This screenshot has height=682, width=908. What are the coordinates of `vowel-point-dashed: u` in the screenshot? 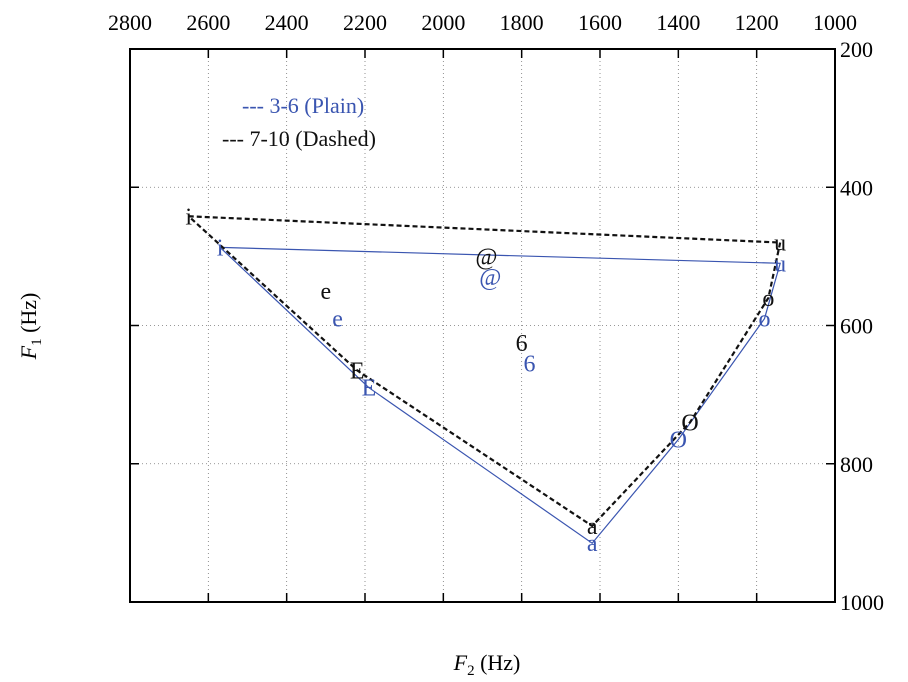 It's located at (780, 244).